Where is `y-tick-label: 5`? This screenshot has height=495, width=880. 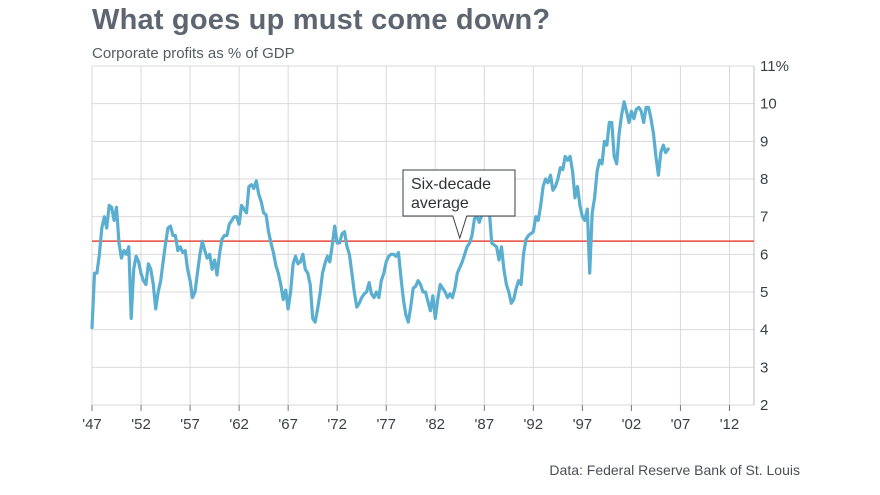
y-tick-label: 5 is located at coordinates (764, 292).